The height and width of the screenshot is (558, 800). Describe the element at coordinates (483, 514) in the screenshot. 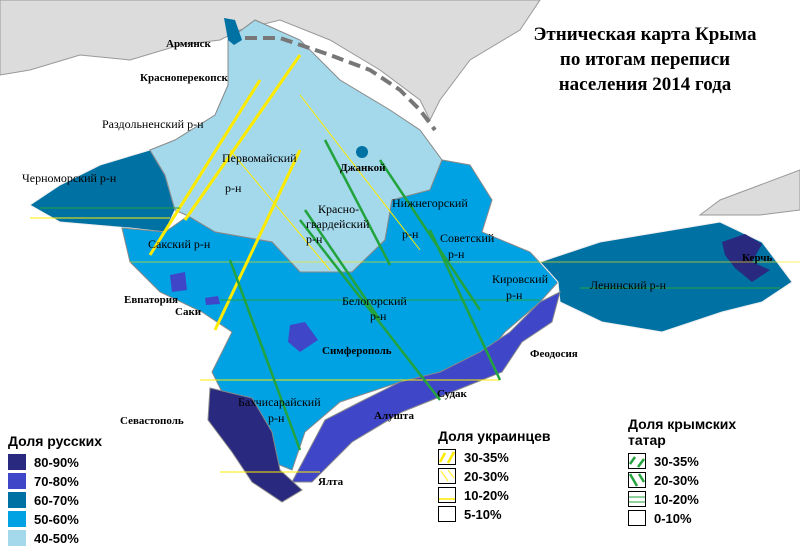

I see `legend-label: 5-10%` at that location.